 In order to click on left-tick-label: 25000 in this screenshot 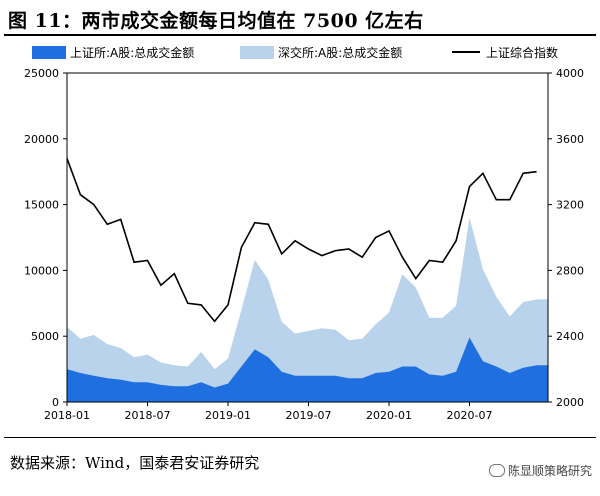, I will do `click(41, 73)`.